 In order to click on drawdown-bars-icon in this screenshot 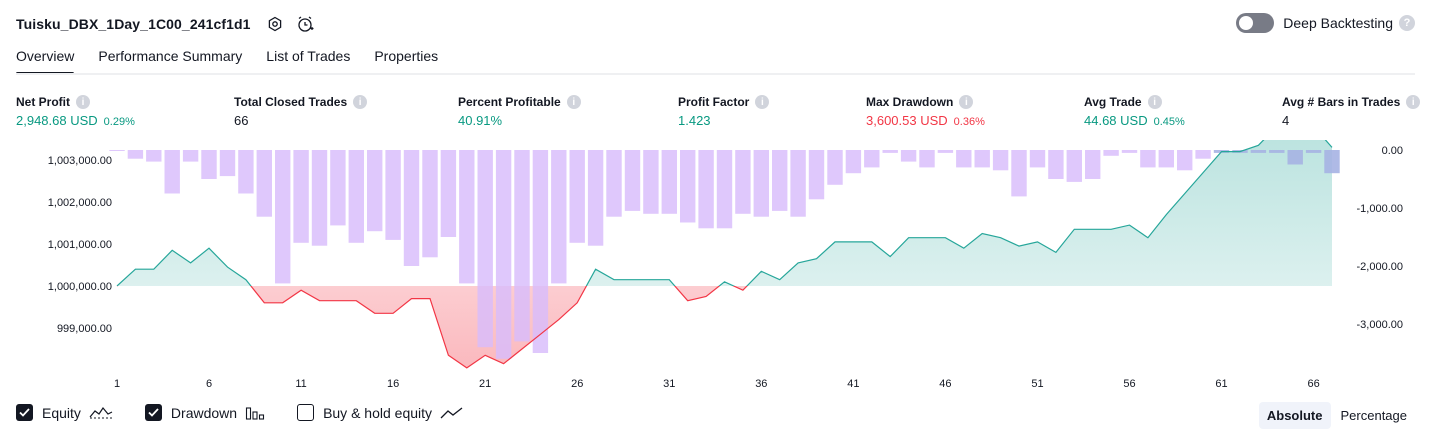, I will do `click(255, 413)`.